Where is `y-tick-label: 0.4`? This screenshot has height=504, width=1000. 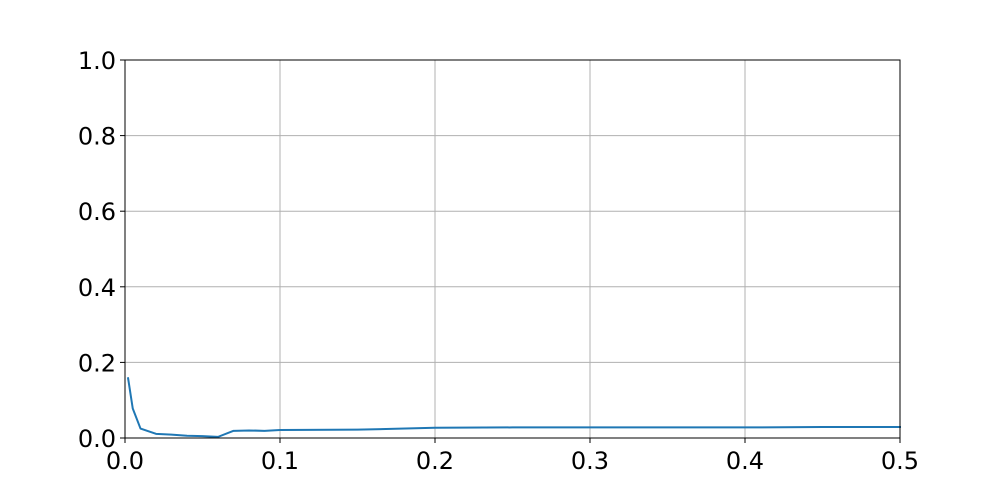 y-tick-label: 0.4 is located at coordinates (97, 288).